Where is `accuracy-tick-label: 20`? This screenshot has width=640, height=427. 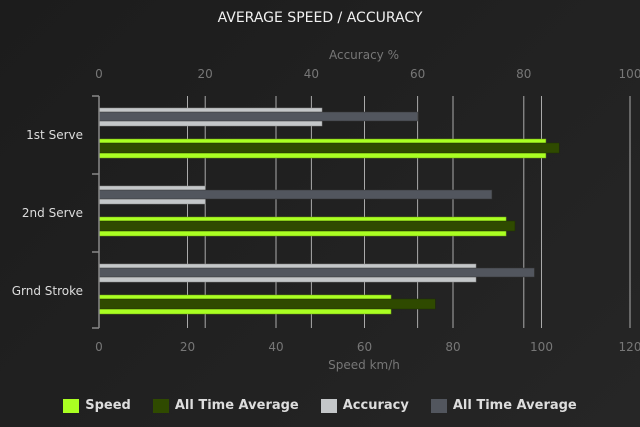
accuracy-tick-label: 20 is located at coordinates (205, 74).